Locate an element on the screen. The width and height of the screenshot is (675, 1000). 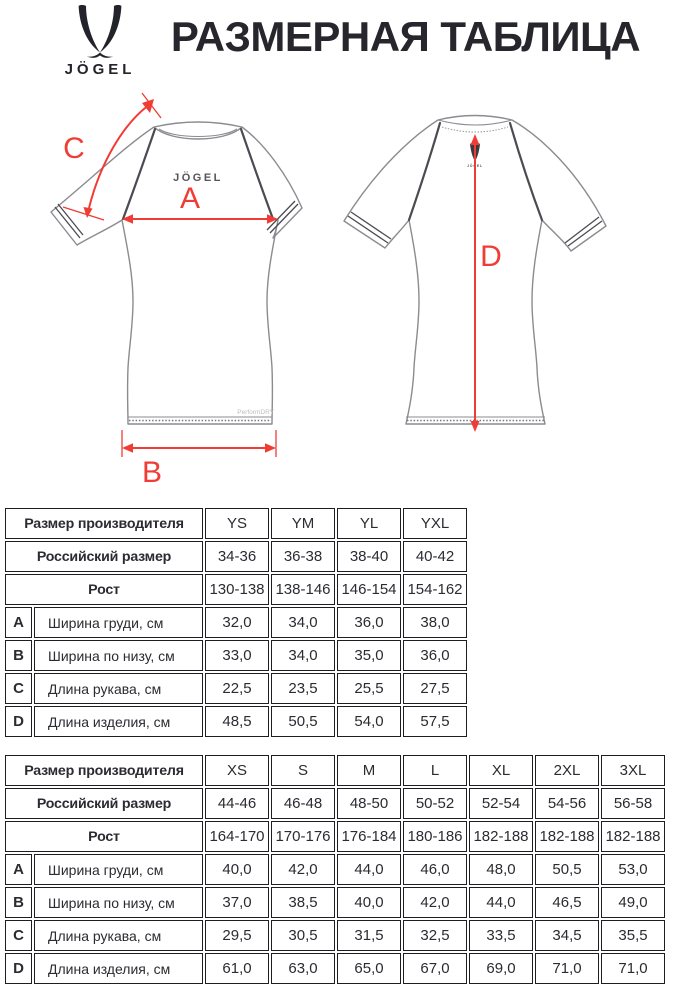
table-cell: 61,0 is located at coordinates (237, 968).